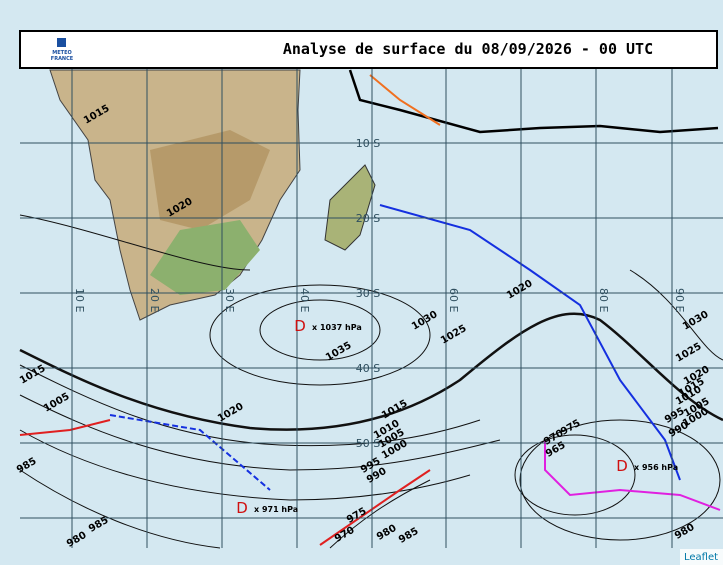  Describe the element at coordinates (368, 368) in the screenshot. I see `latitude-label: 40 S` at that location.